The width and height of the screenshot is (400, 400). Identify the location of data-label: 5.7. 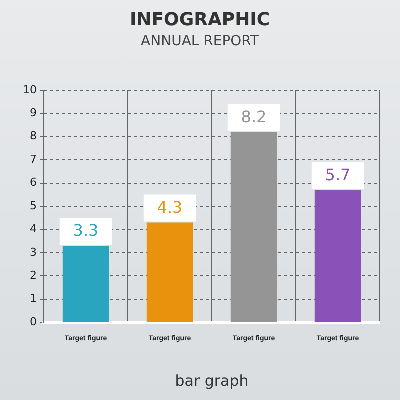
(338, 174).